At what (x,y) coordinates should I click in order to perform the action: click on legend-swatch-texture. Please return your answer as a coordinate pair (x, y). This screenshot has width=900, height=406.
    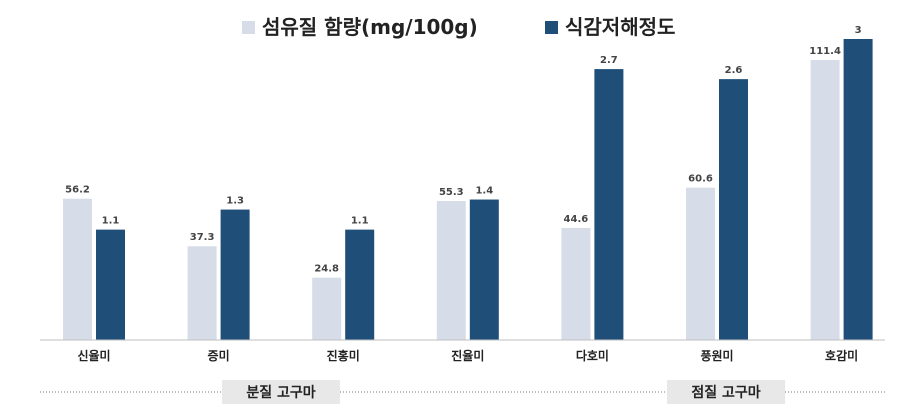
    Looking at the image, I should click on (551, 27).